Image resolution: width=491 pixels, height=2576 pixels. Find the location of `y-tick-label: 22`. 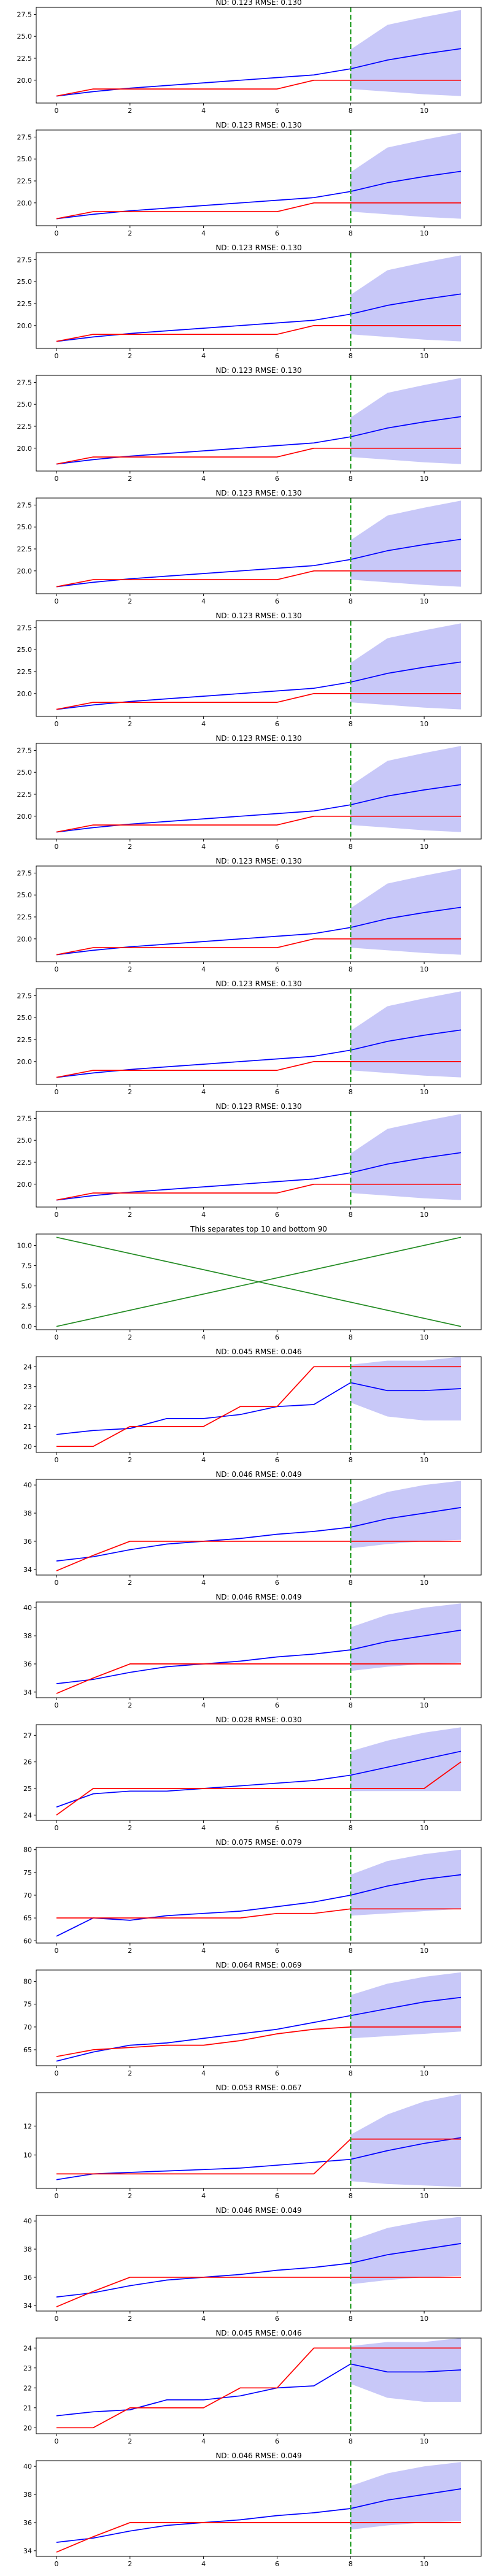

y-tick-label: 22 is located at coordinates (28, 2388).